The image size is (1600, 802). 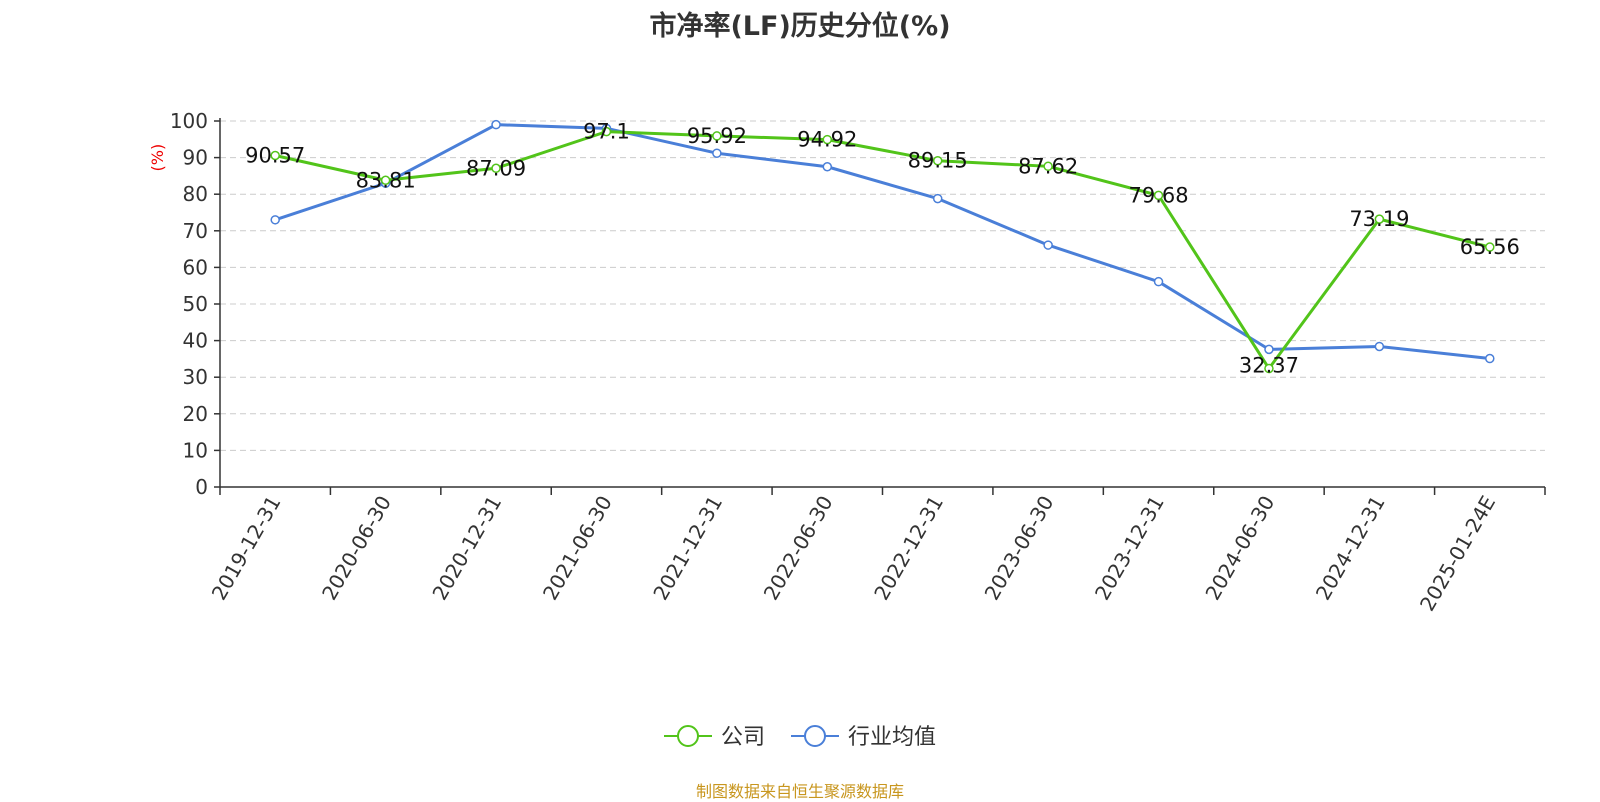 I want to click on x-tick-label: 2019-12-31, so click(x=246, y=548).